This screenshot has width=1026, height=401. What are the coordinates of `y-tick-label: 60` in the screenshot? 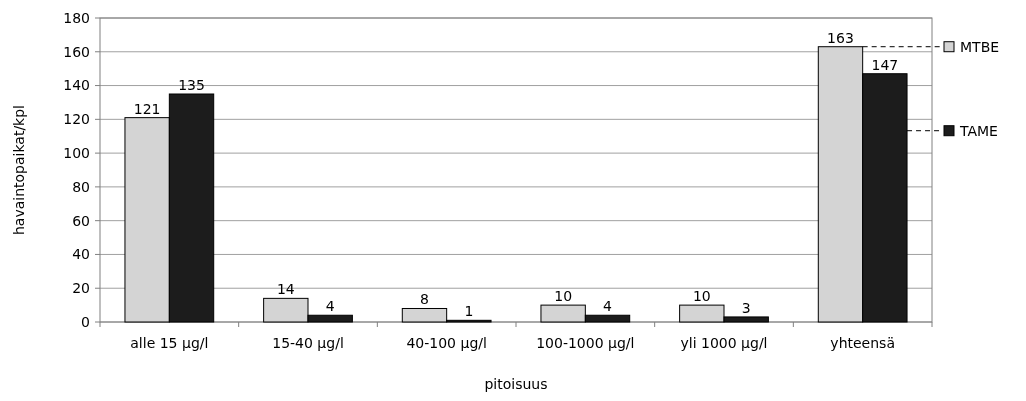 It's located at (81, 220).